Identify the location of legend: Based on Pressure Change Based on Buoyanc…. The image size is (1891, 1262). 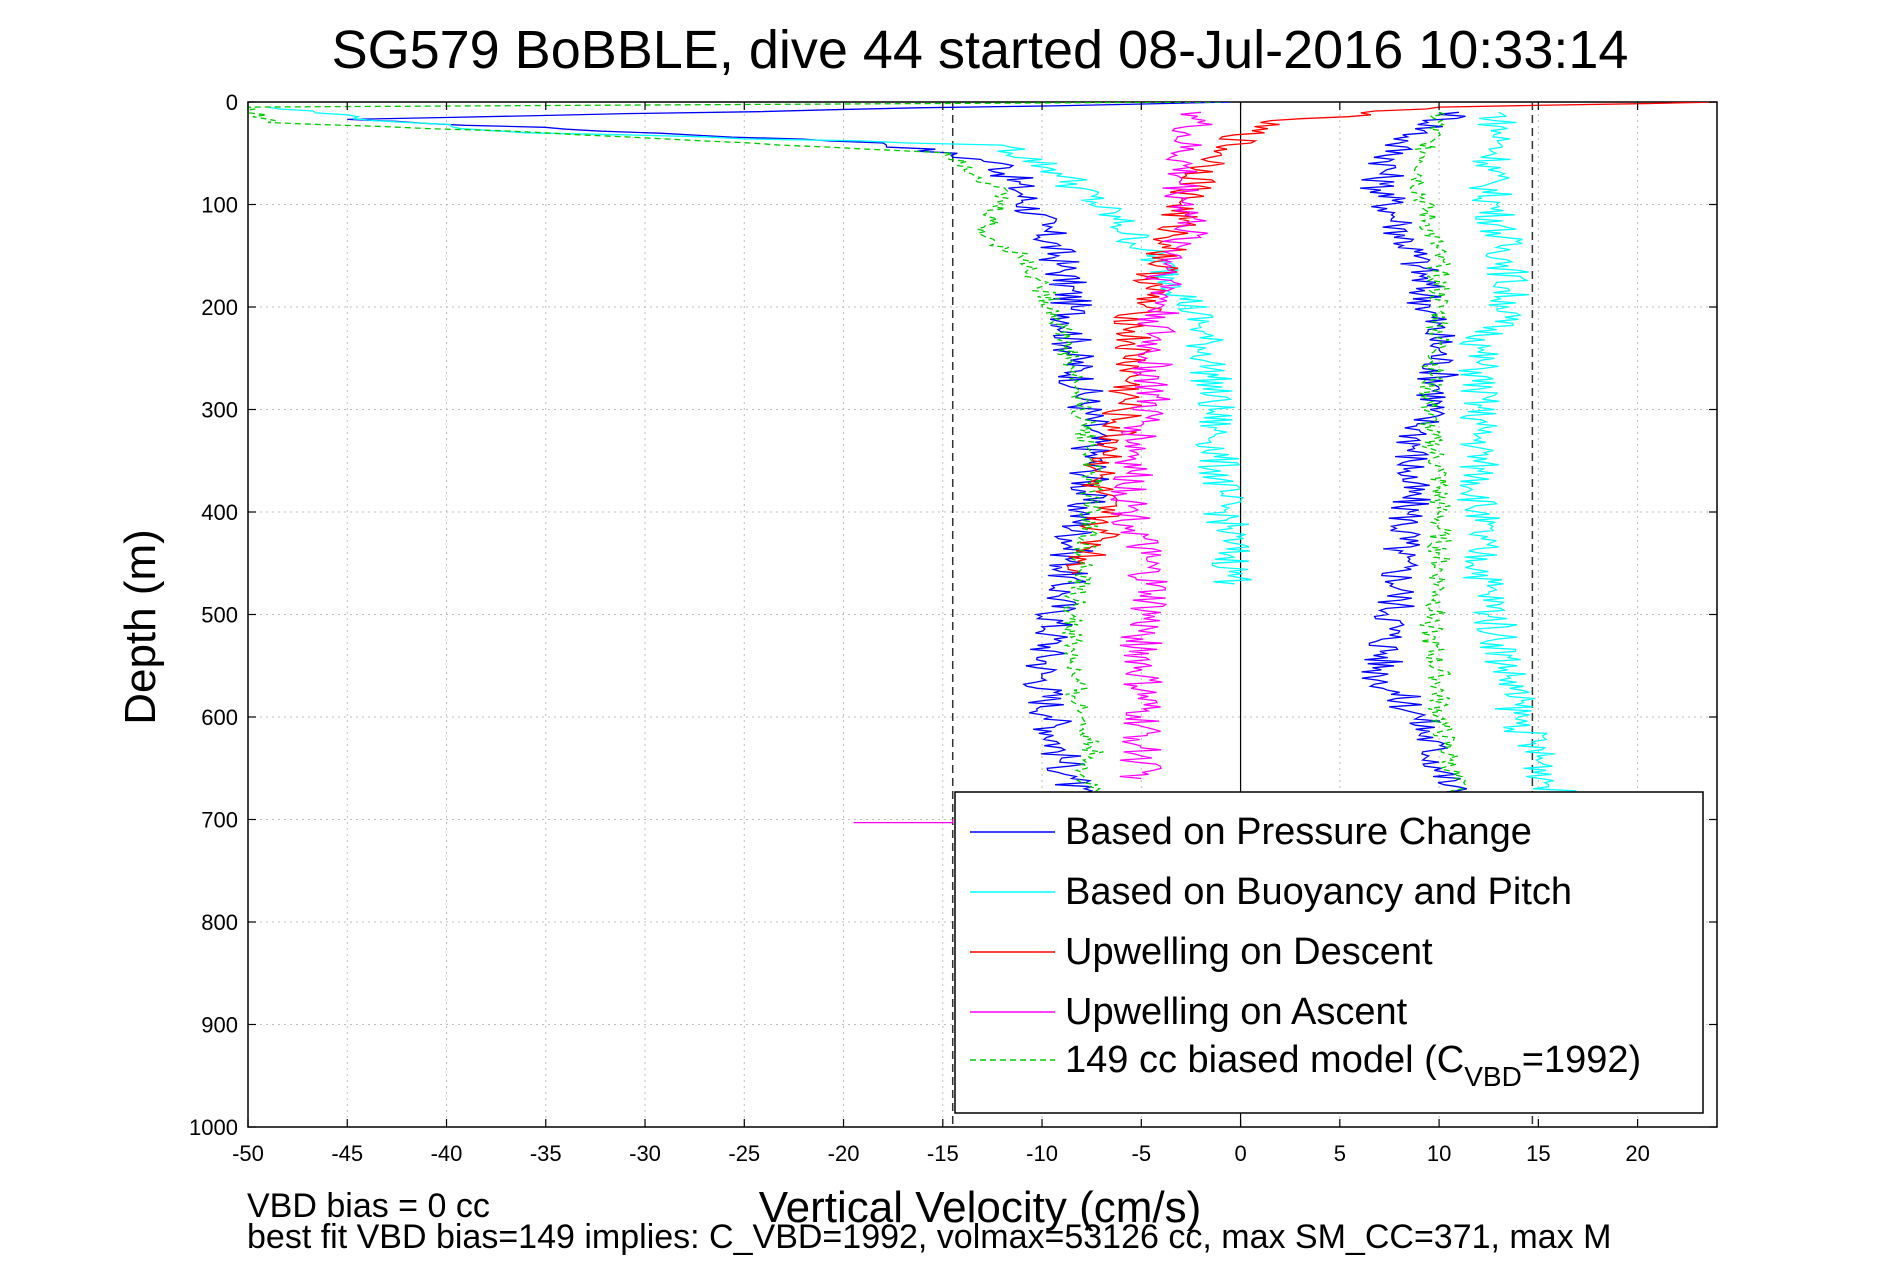
(1329, 952).